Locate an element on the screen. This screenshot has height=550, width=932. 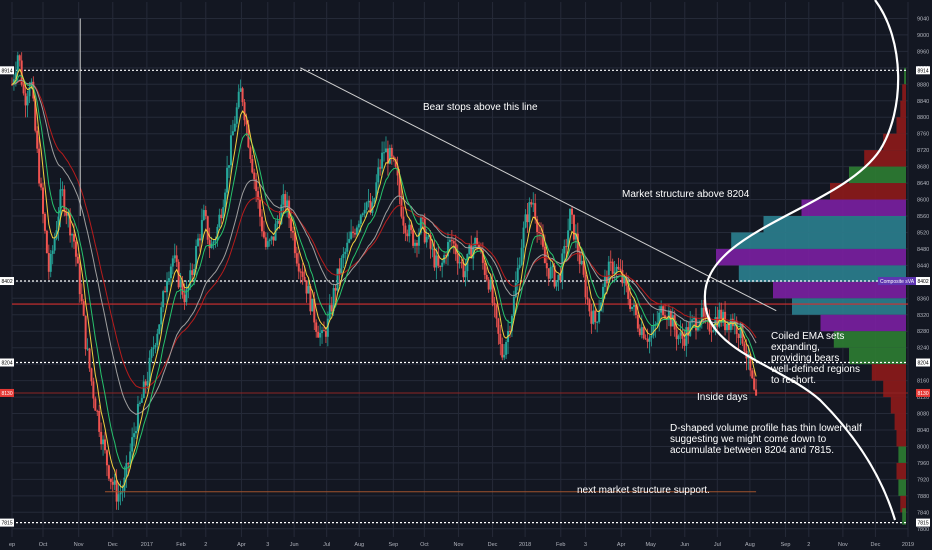
level-tag-left-text: 8402 is located at coordinates (7, 282).